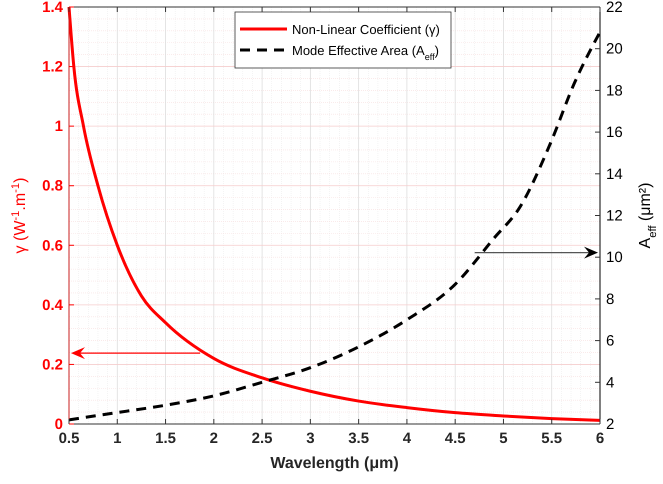  Describe the element at coordinates (610, 424) in the screenshot. I see `y2-tick-label: 2` at that location.